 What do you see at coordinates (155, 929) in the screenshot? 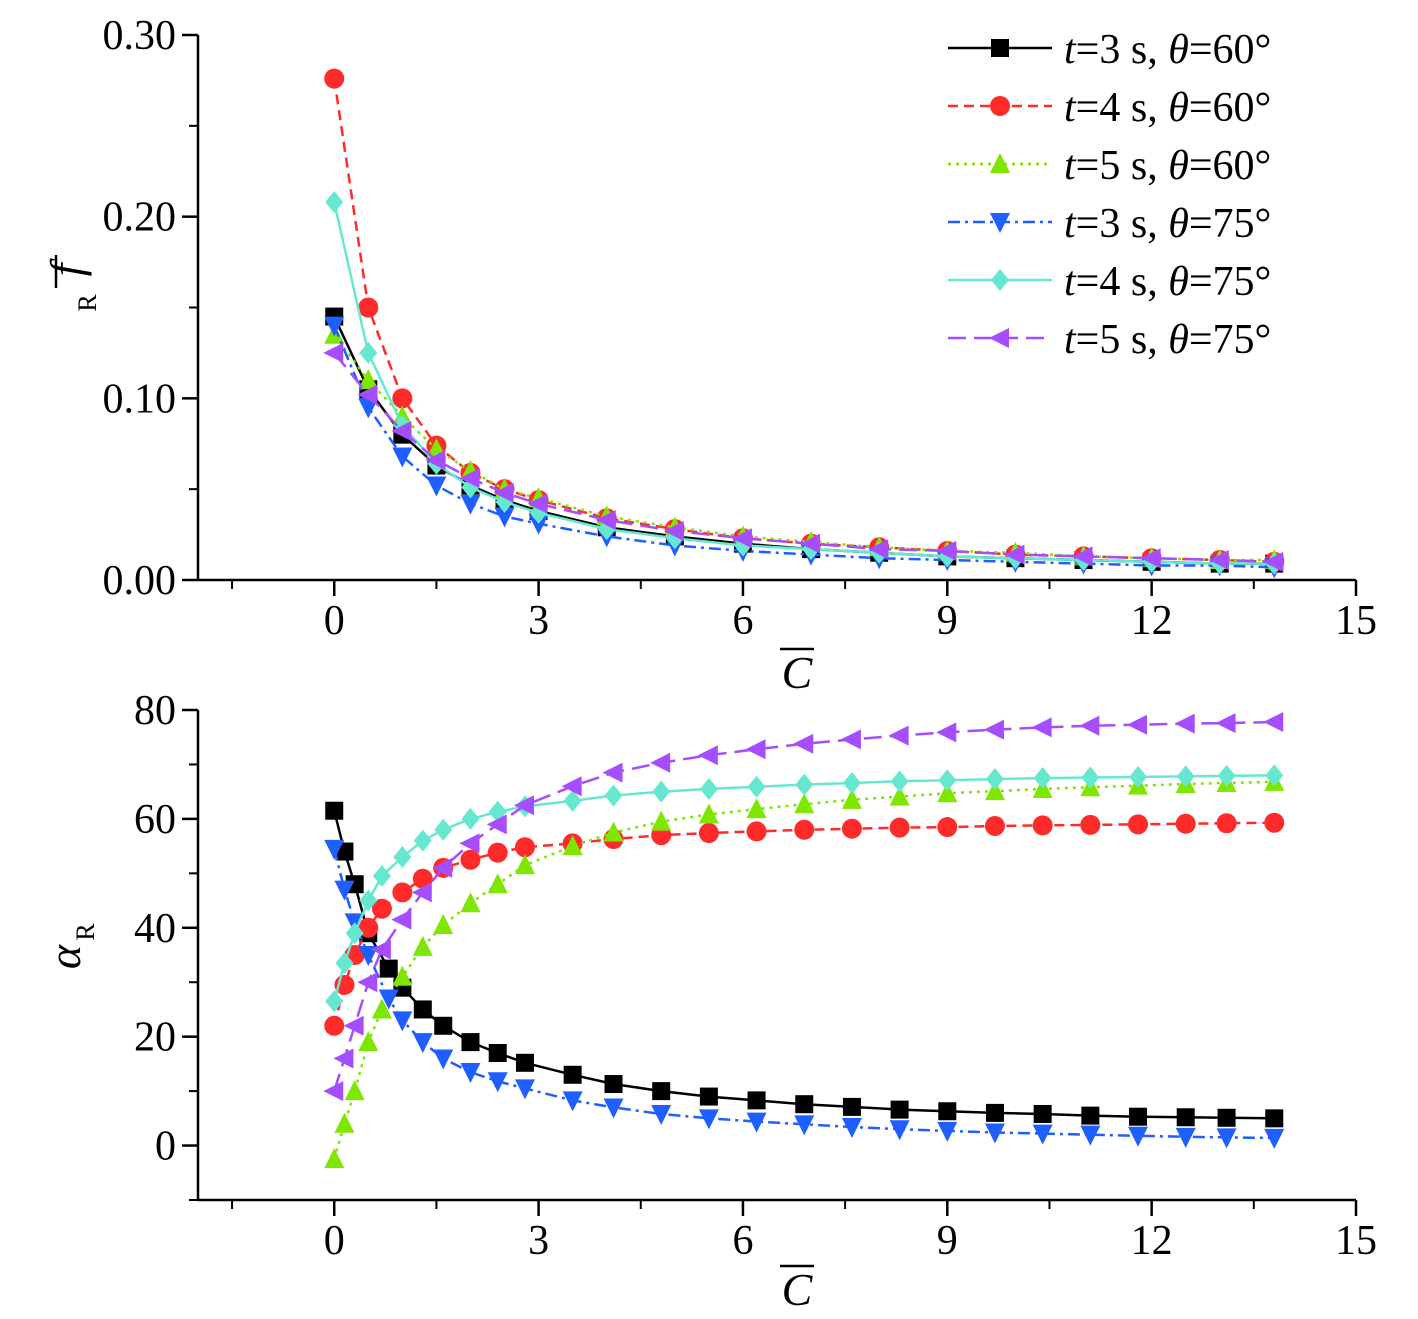
I see `bottom-y-tick-label: 40` at bounding box center [155, 929].